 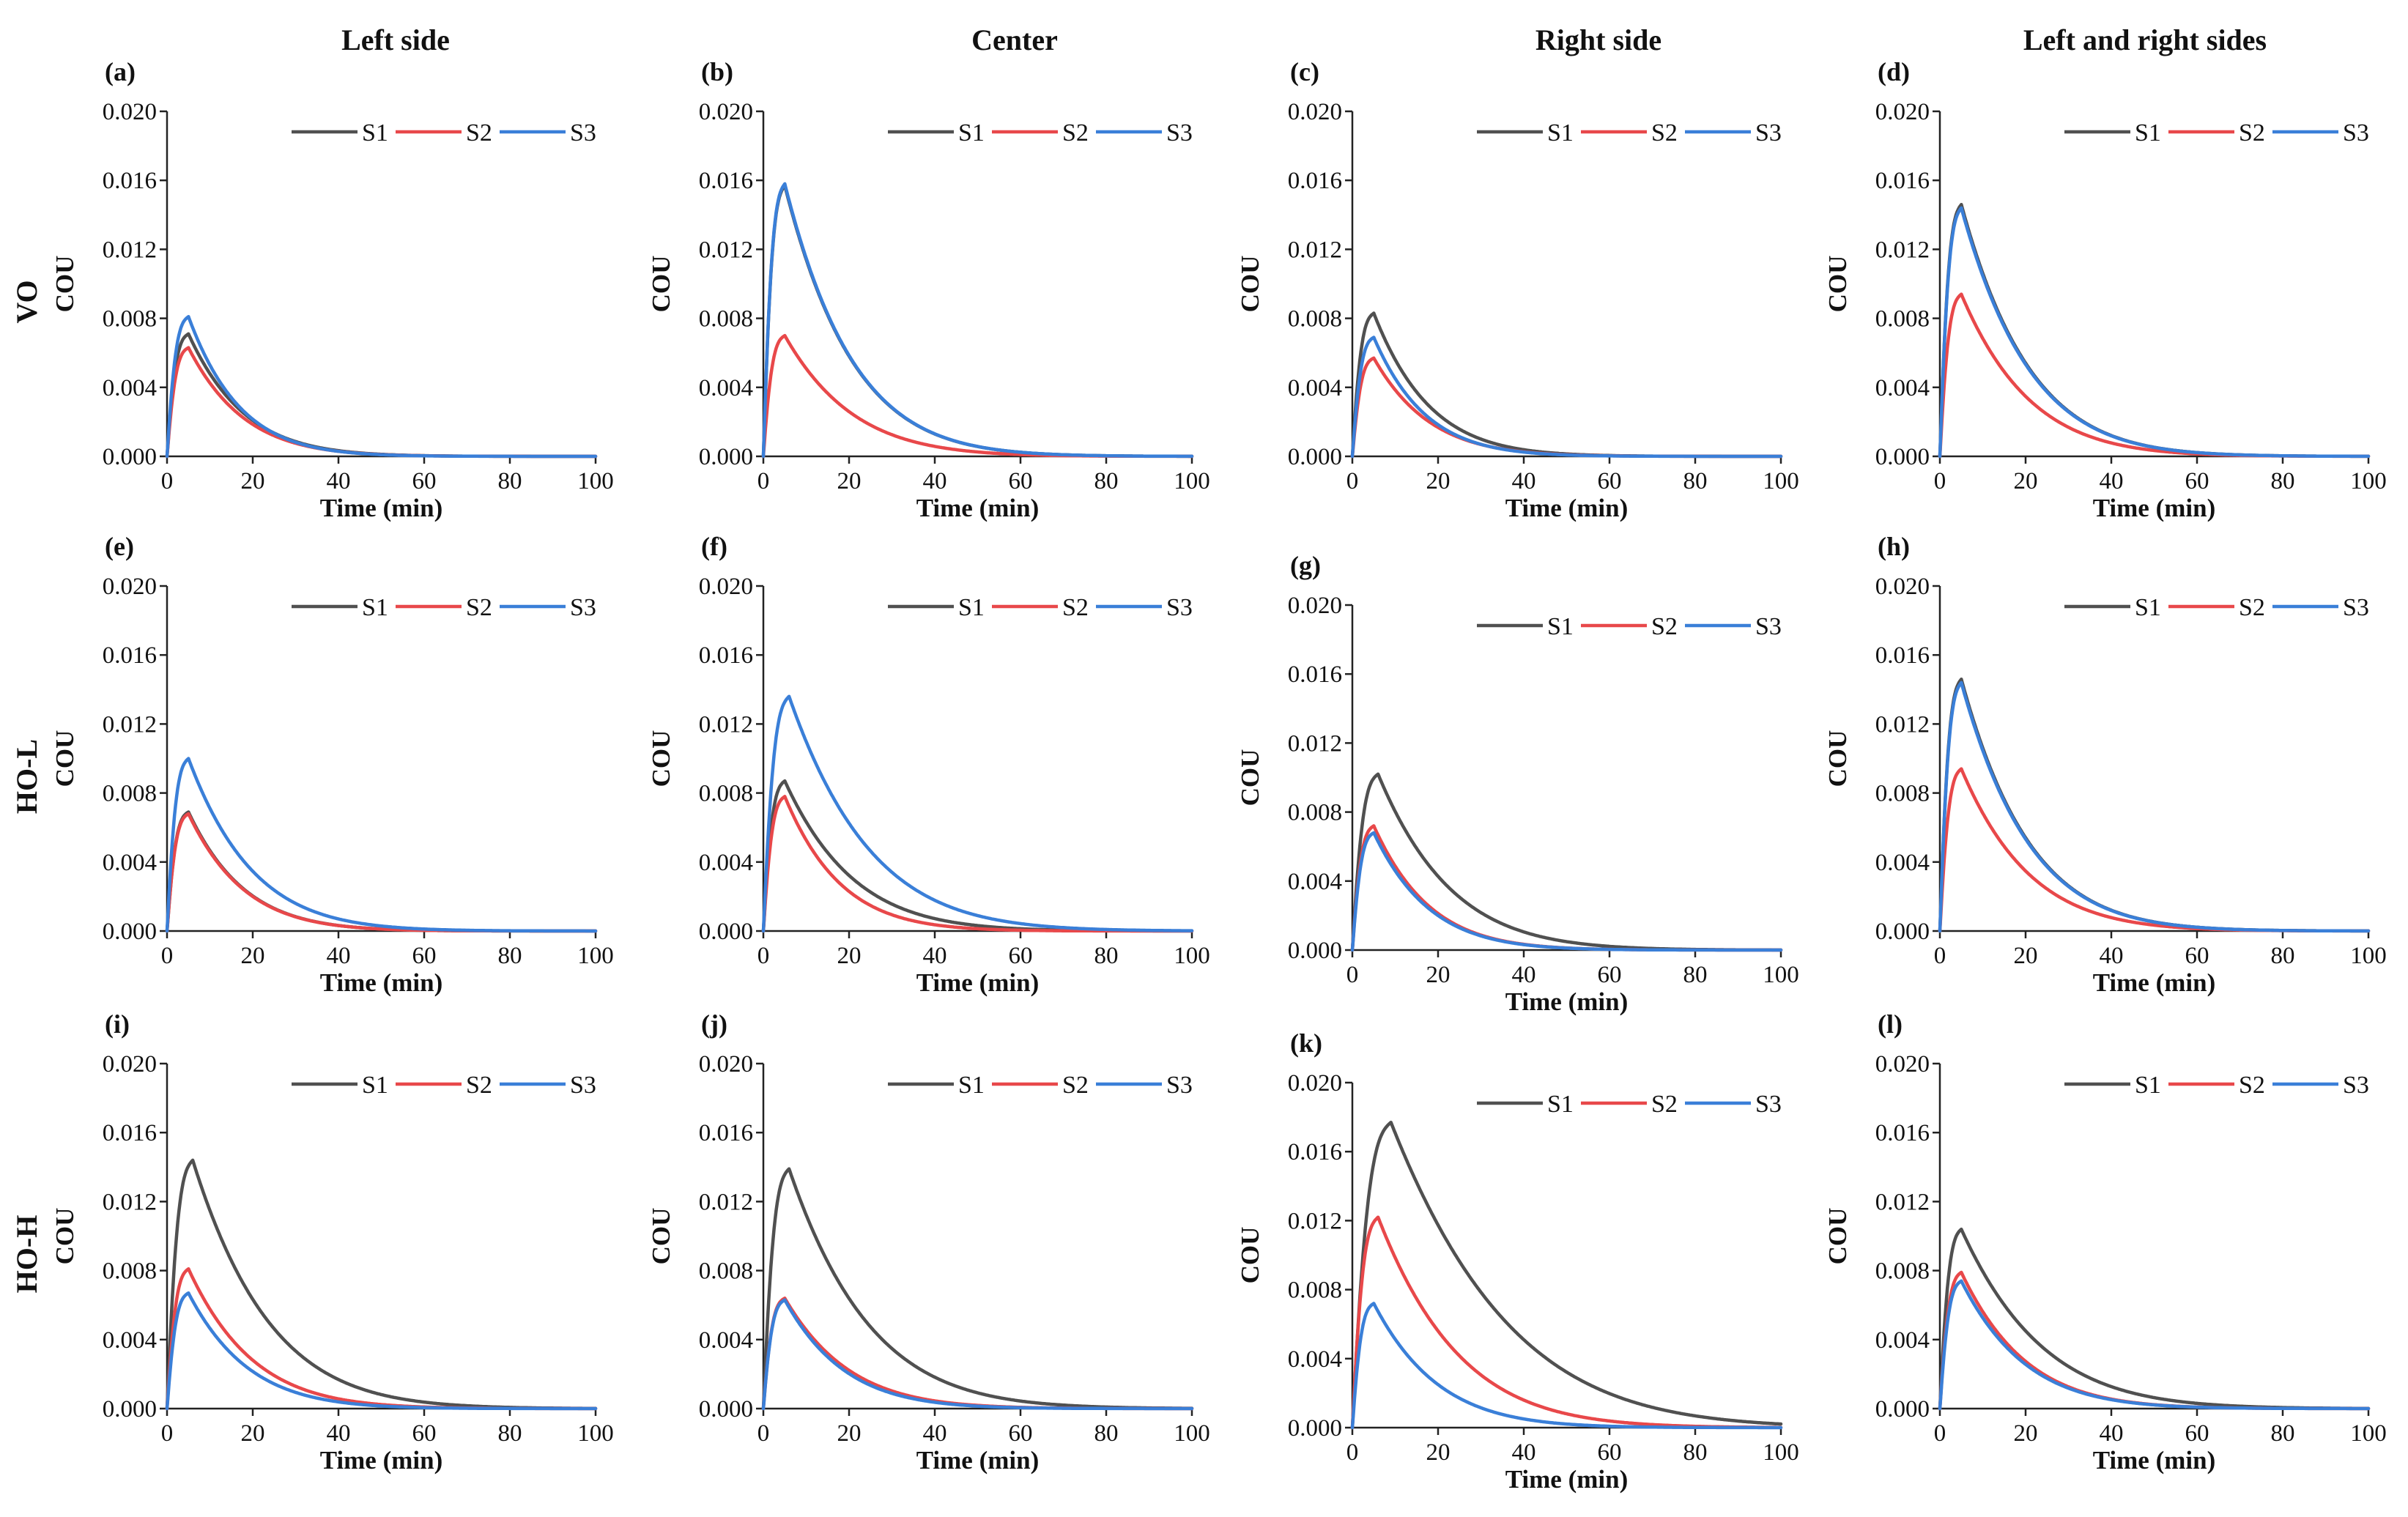 I want to click on column-title-center: Center, so click(x=1015, y=39).